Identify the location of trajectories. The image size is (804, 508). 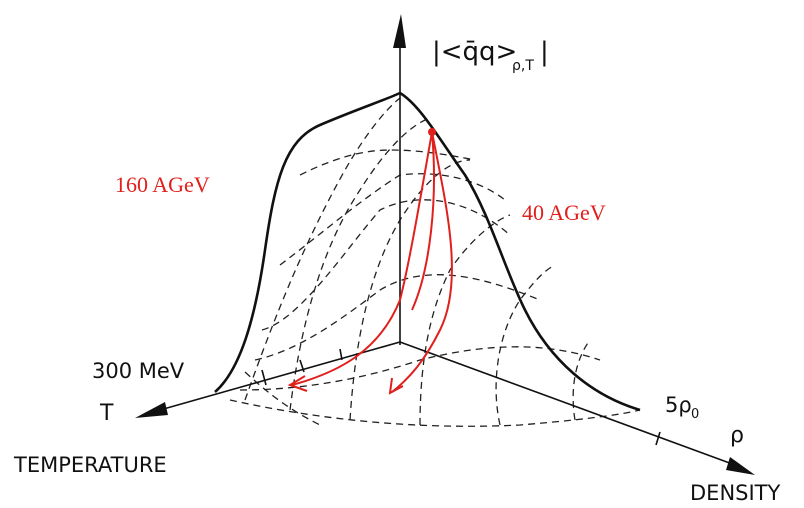
(370, 261).